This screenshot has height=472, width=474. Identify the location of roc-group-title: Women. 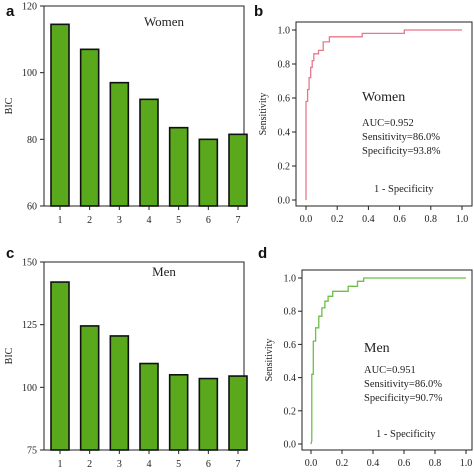
(383, 97).